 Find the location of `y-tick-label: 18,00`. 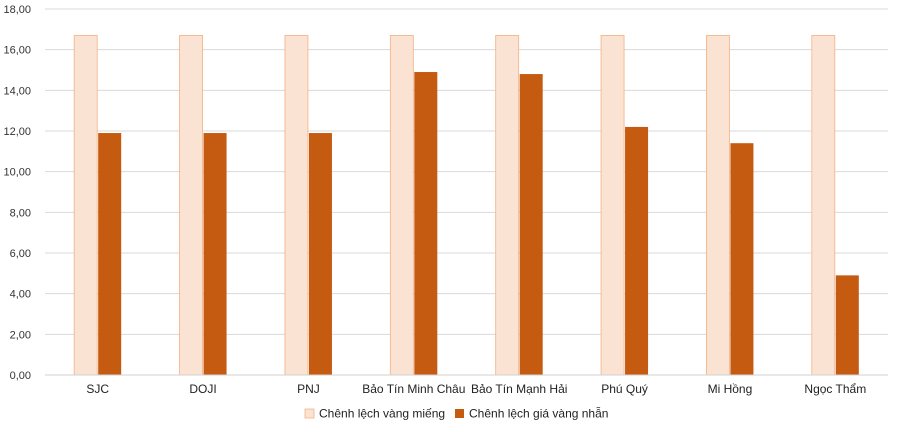

y-tick-label: 18,00 is located at coordinates (17, 10).